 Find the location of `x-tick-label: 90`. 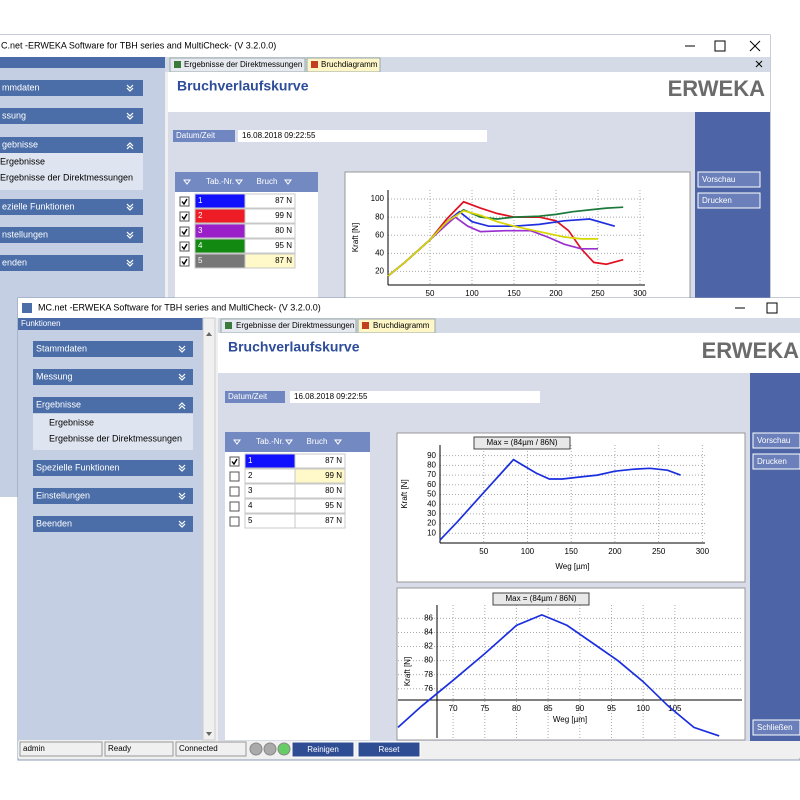

x-tick-label: 90 is located at coordinates (579, 708).